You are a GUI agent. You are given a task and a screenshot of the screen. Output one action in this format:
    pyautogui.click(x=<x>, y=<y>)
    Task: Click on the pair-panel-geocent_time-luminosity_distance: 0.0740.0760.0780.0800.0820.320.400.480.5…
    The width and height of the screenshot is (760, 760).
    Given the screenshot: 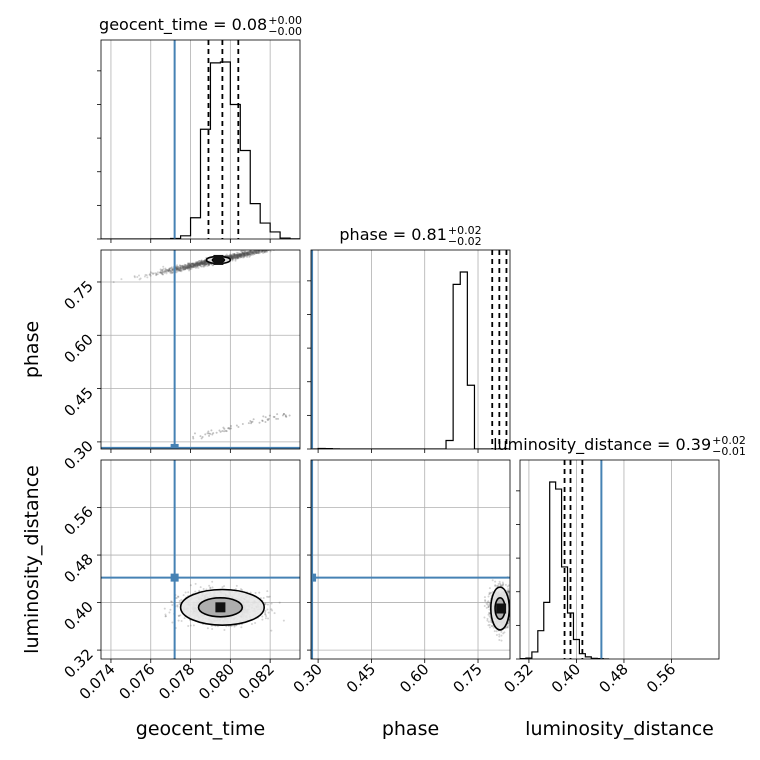 What is the action you would take?
    pyautogui.click(x=180, y=581)
    